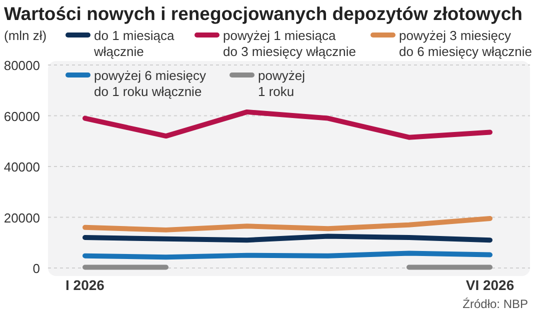  What do you see at coordinates (25, 35) in the screenshot?
I see `y-axis-title: (mln zł)` at bounding box center [25, 35].